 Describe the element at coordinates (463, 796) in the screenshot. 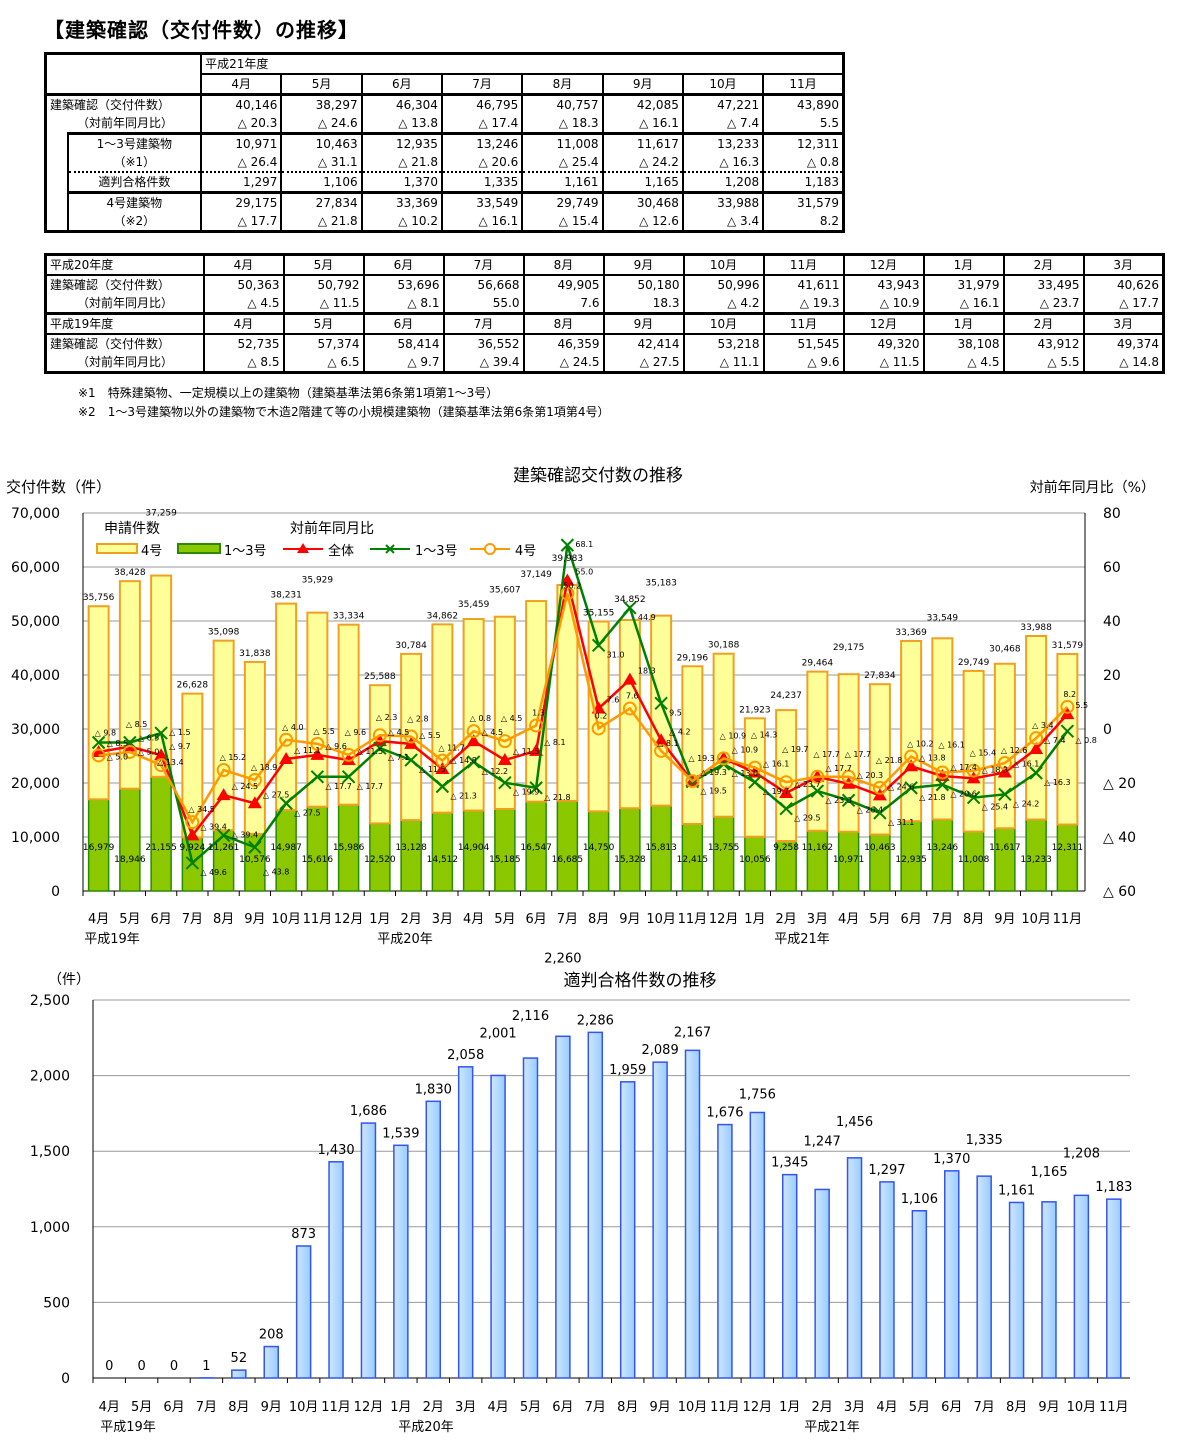

I see `line-value-label: △ 21.3` at that location.